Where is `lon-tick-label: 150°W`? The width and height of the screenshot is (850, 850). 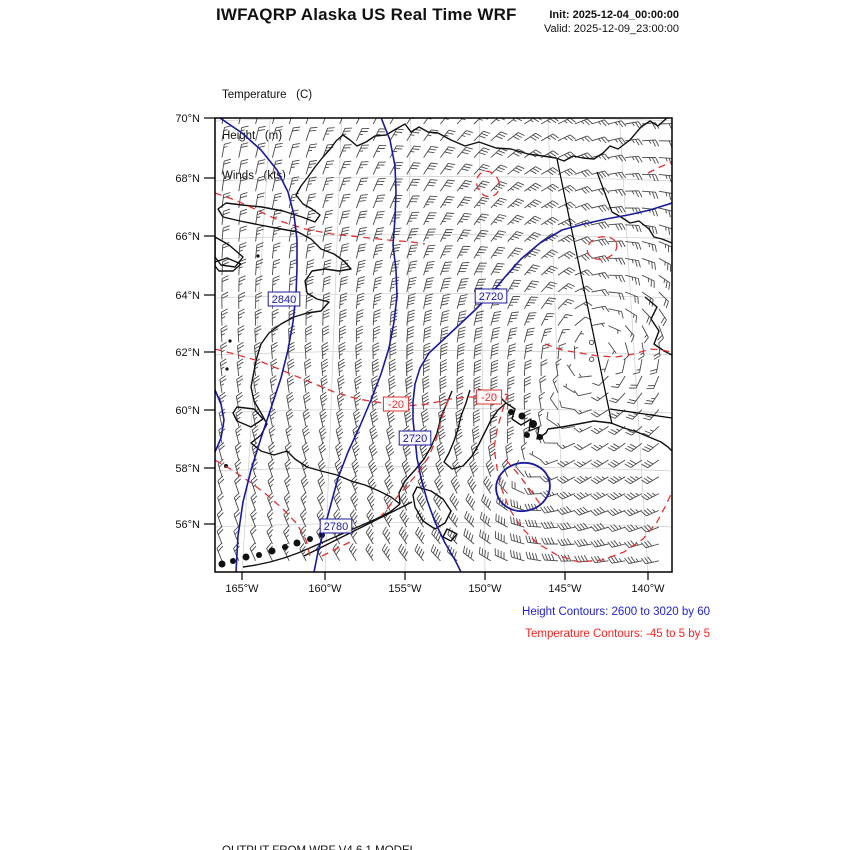
lon-tick-label: 150°W is located at coordinates (485, 589).